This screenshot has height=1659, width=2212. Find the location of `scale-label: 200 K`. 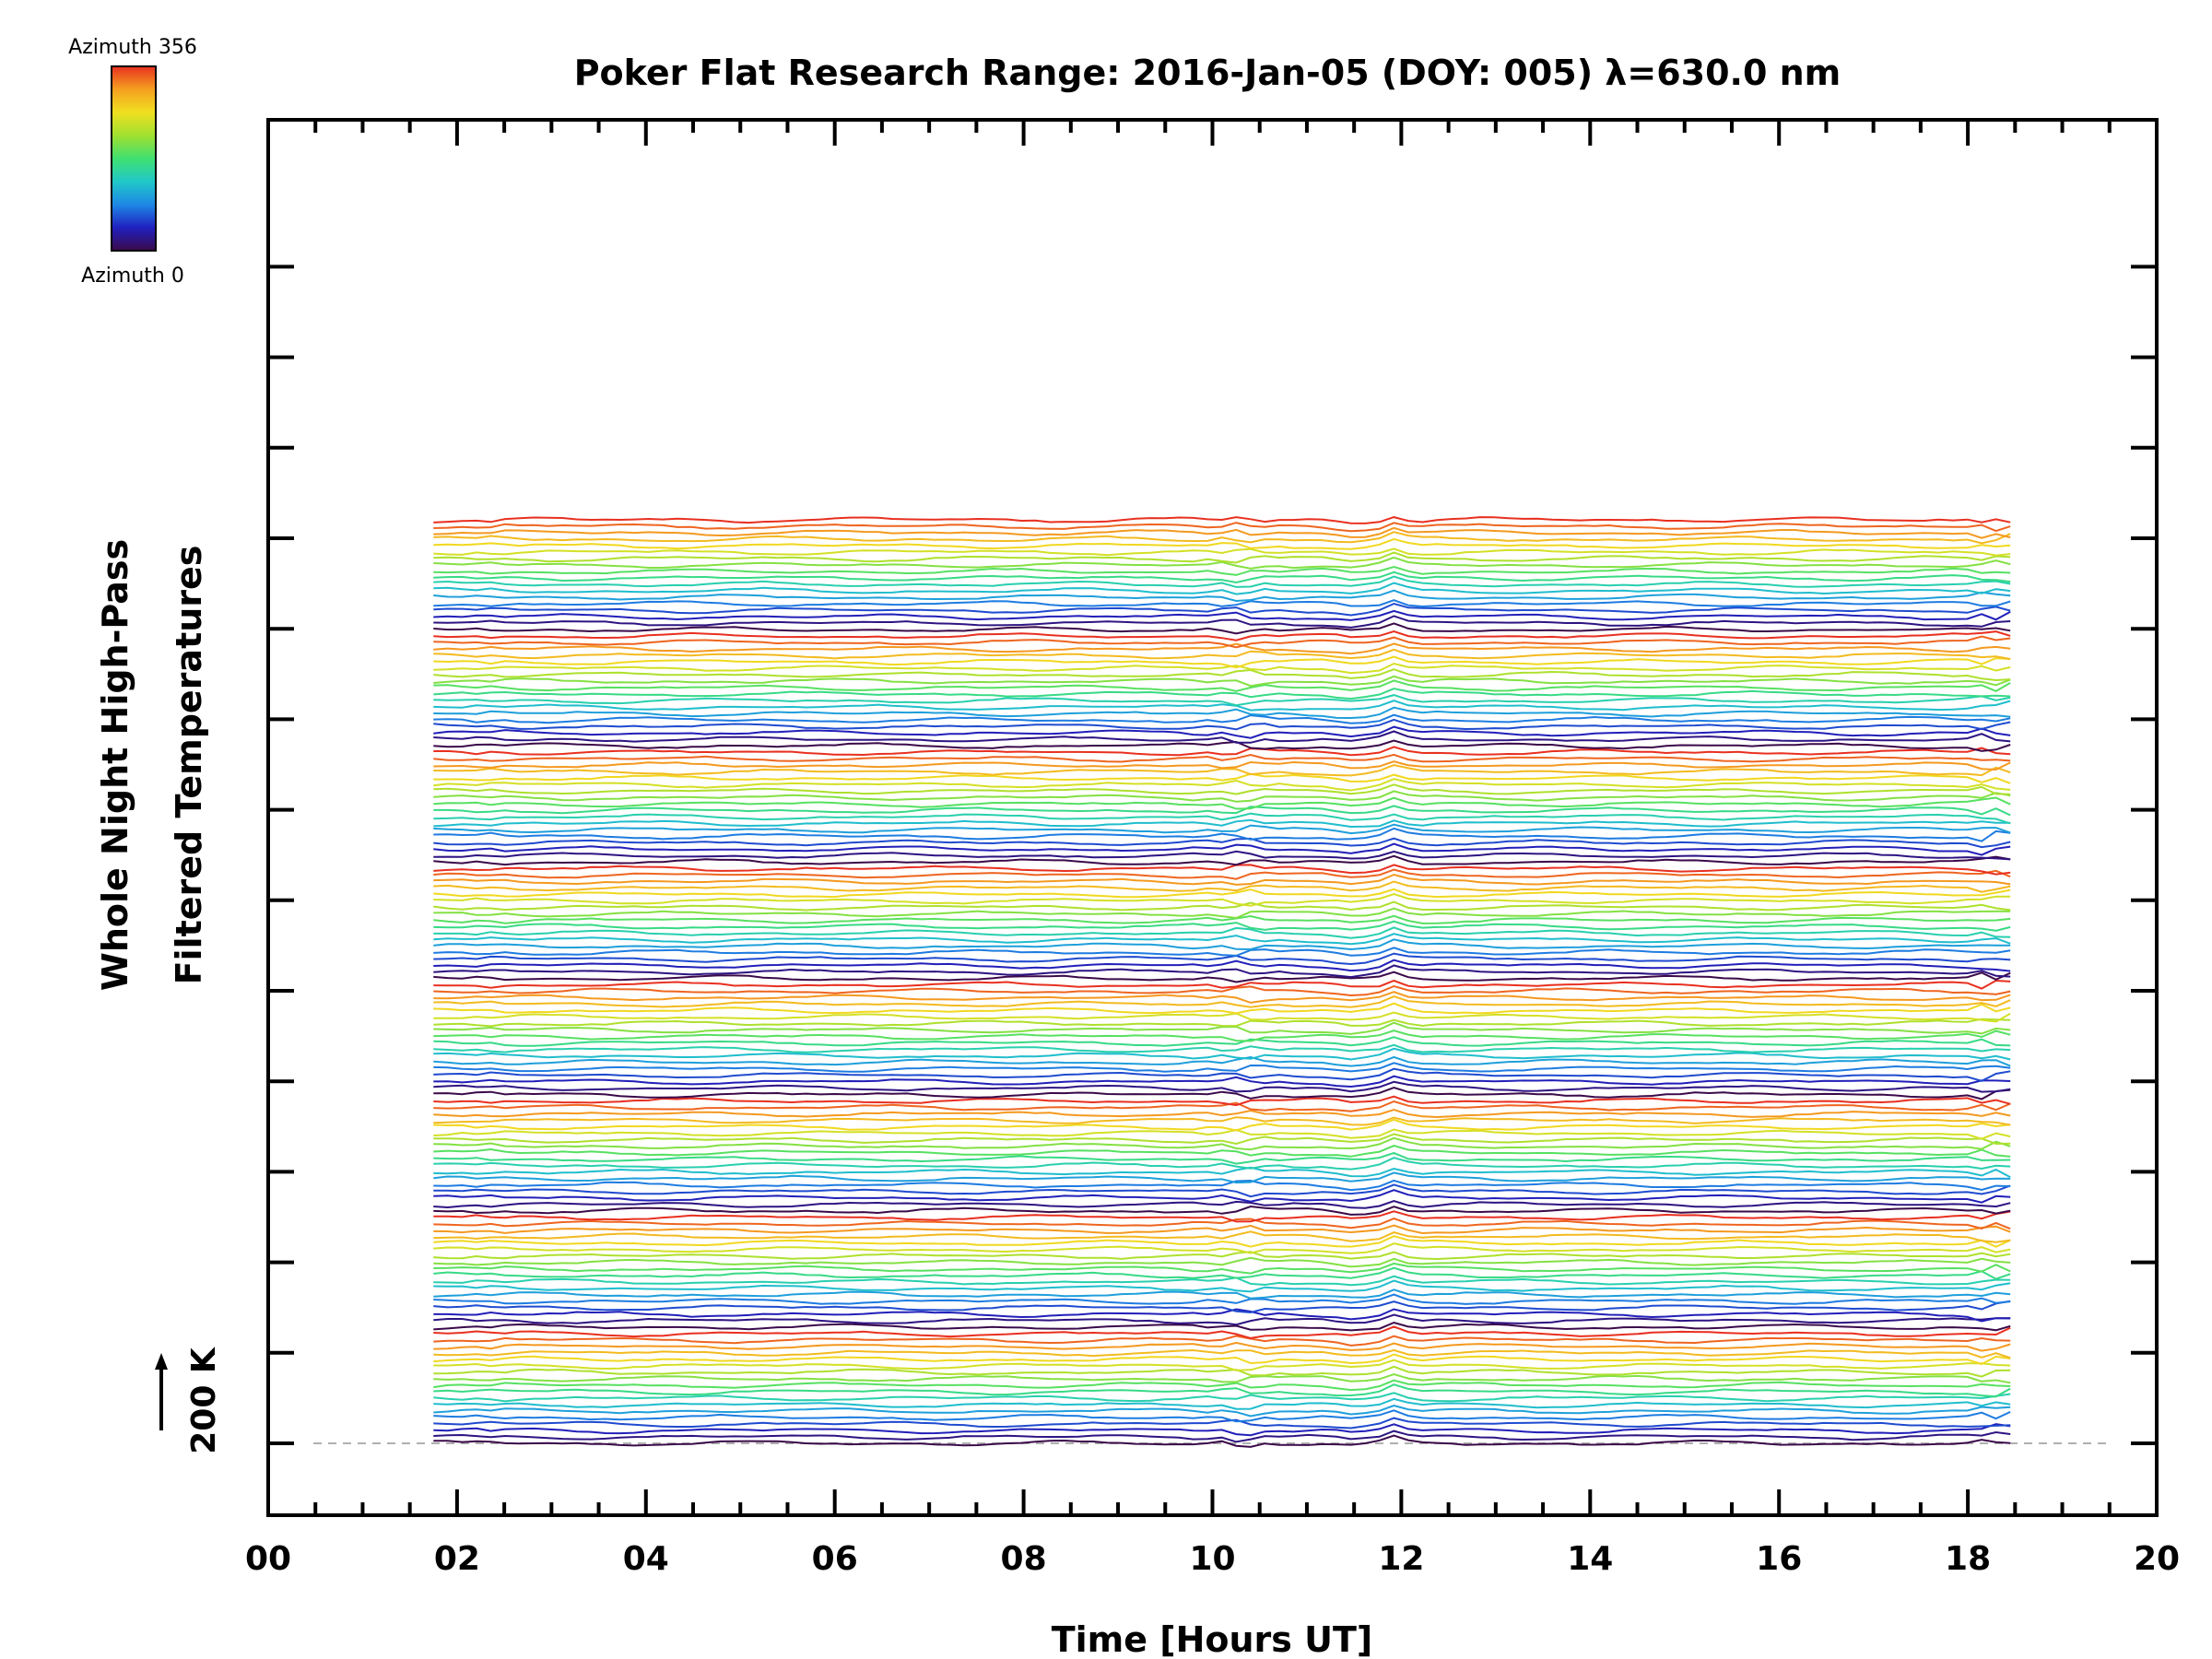

scale-label: 200 K is located at coordinates (204, 1400).